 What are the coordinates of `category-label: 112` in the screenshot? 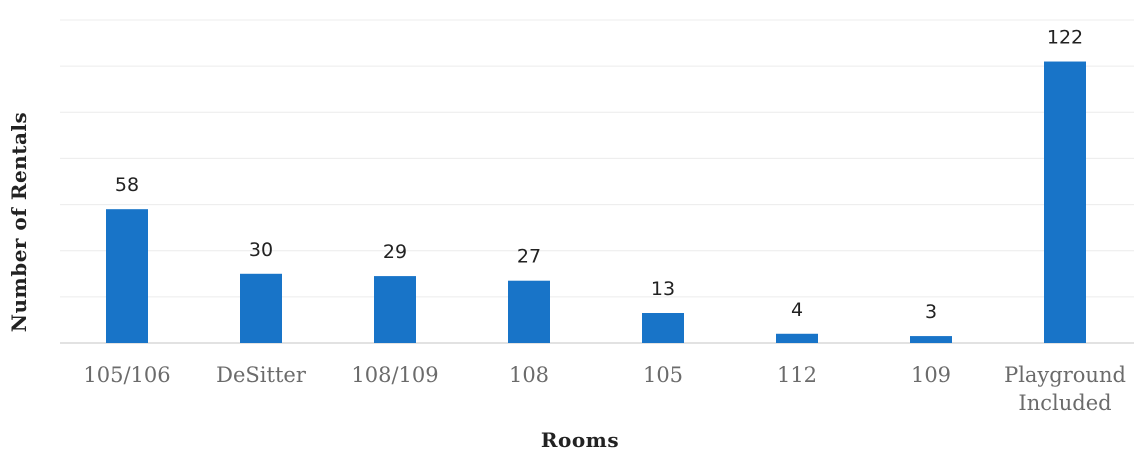 It's located at (797, 375).